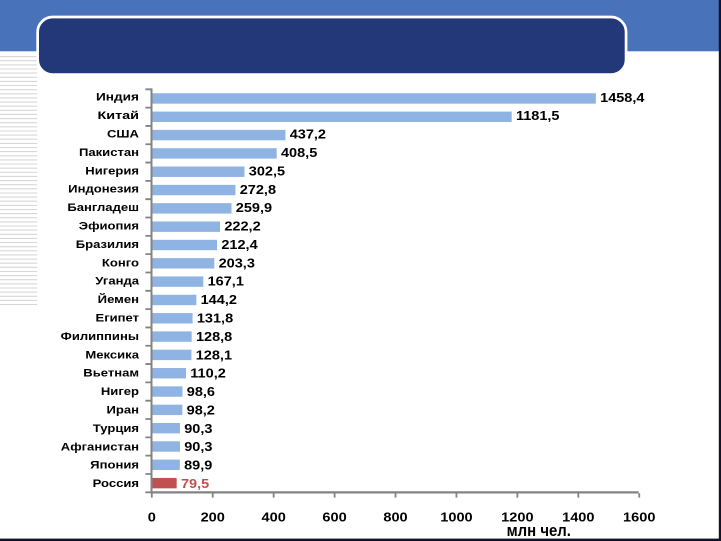 The width and height of the screenshot is (721, 541). What do you see at coordinates (639, 516) in the screenshot?
I see `svg-text: 1600` at bounding box center [639, 516].